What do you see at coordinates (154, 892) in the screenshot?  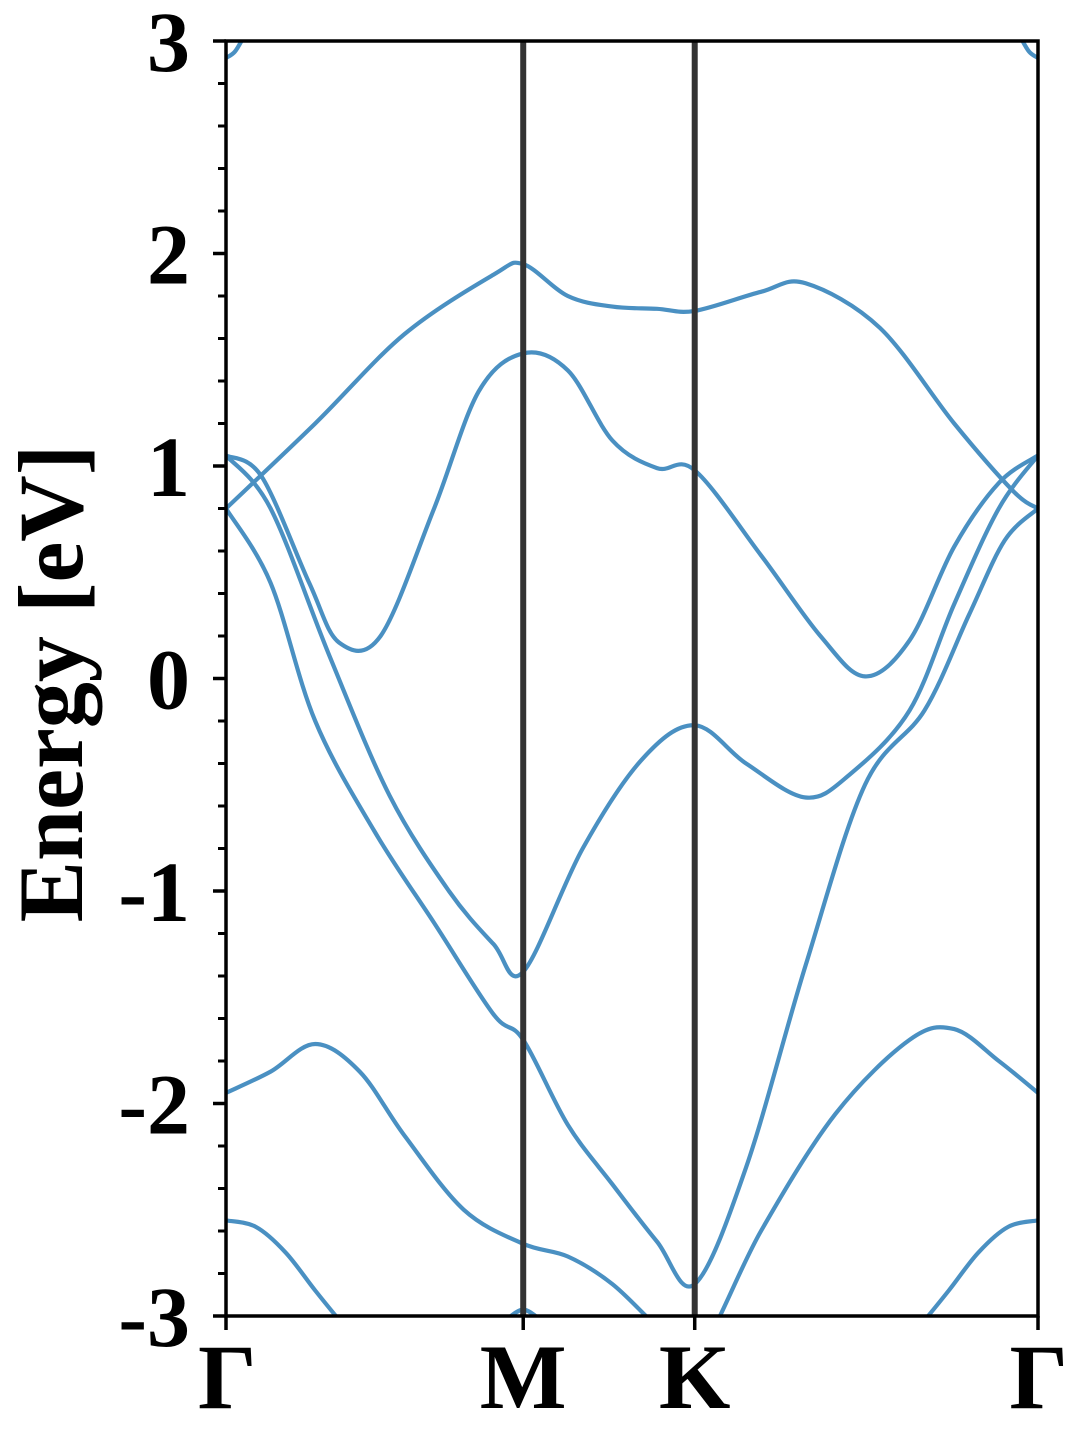 I see `y-tick-label: -1` at bounding box center [154, 892].